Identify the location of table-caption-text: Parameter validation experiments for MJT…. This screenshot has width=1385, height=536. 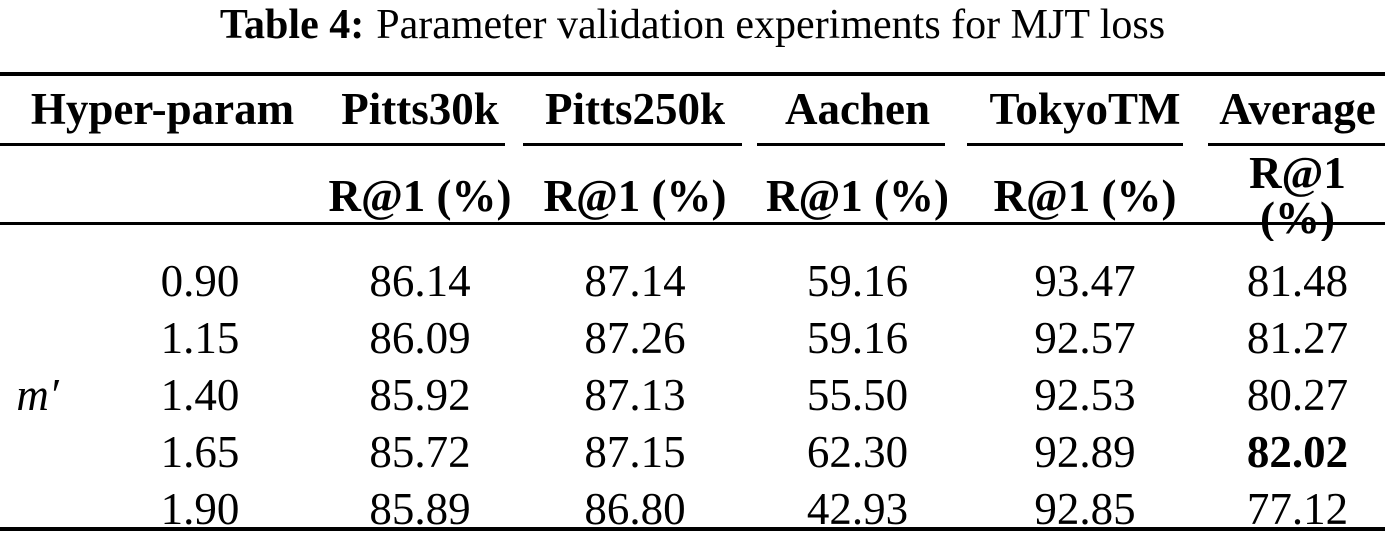
(771, 25).